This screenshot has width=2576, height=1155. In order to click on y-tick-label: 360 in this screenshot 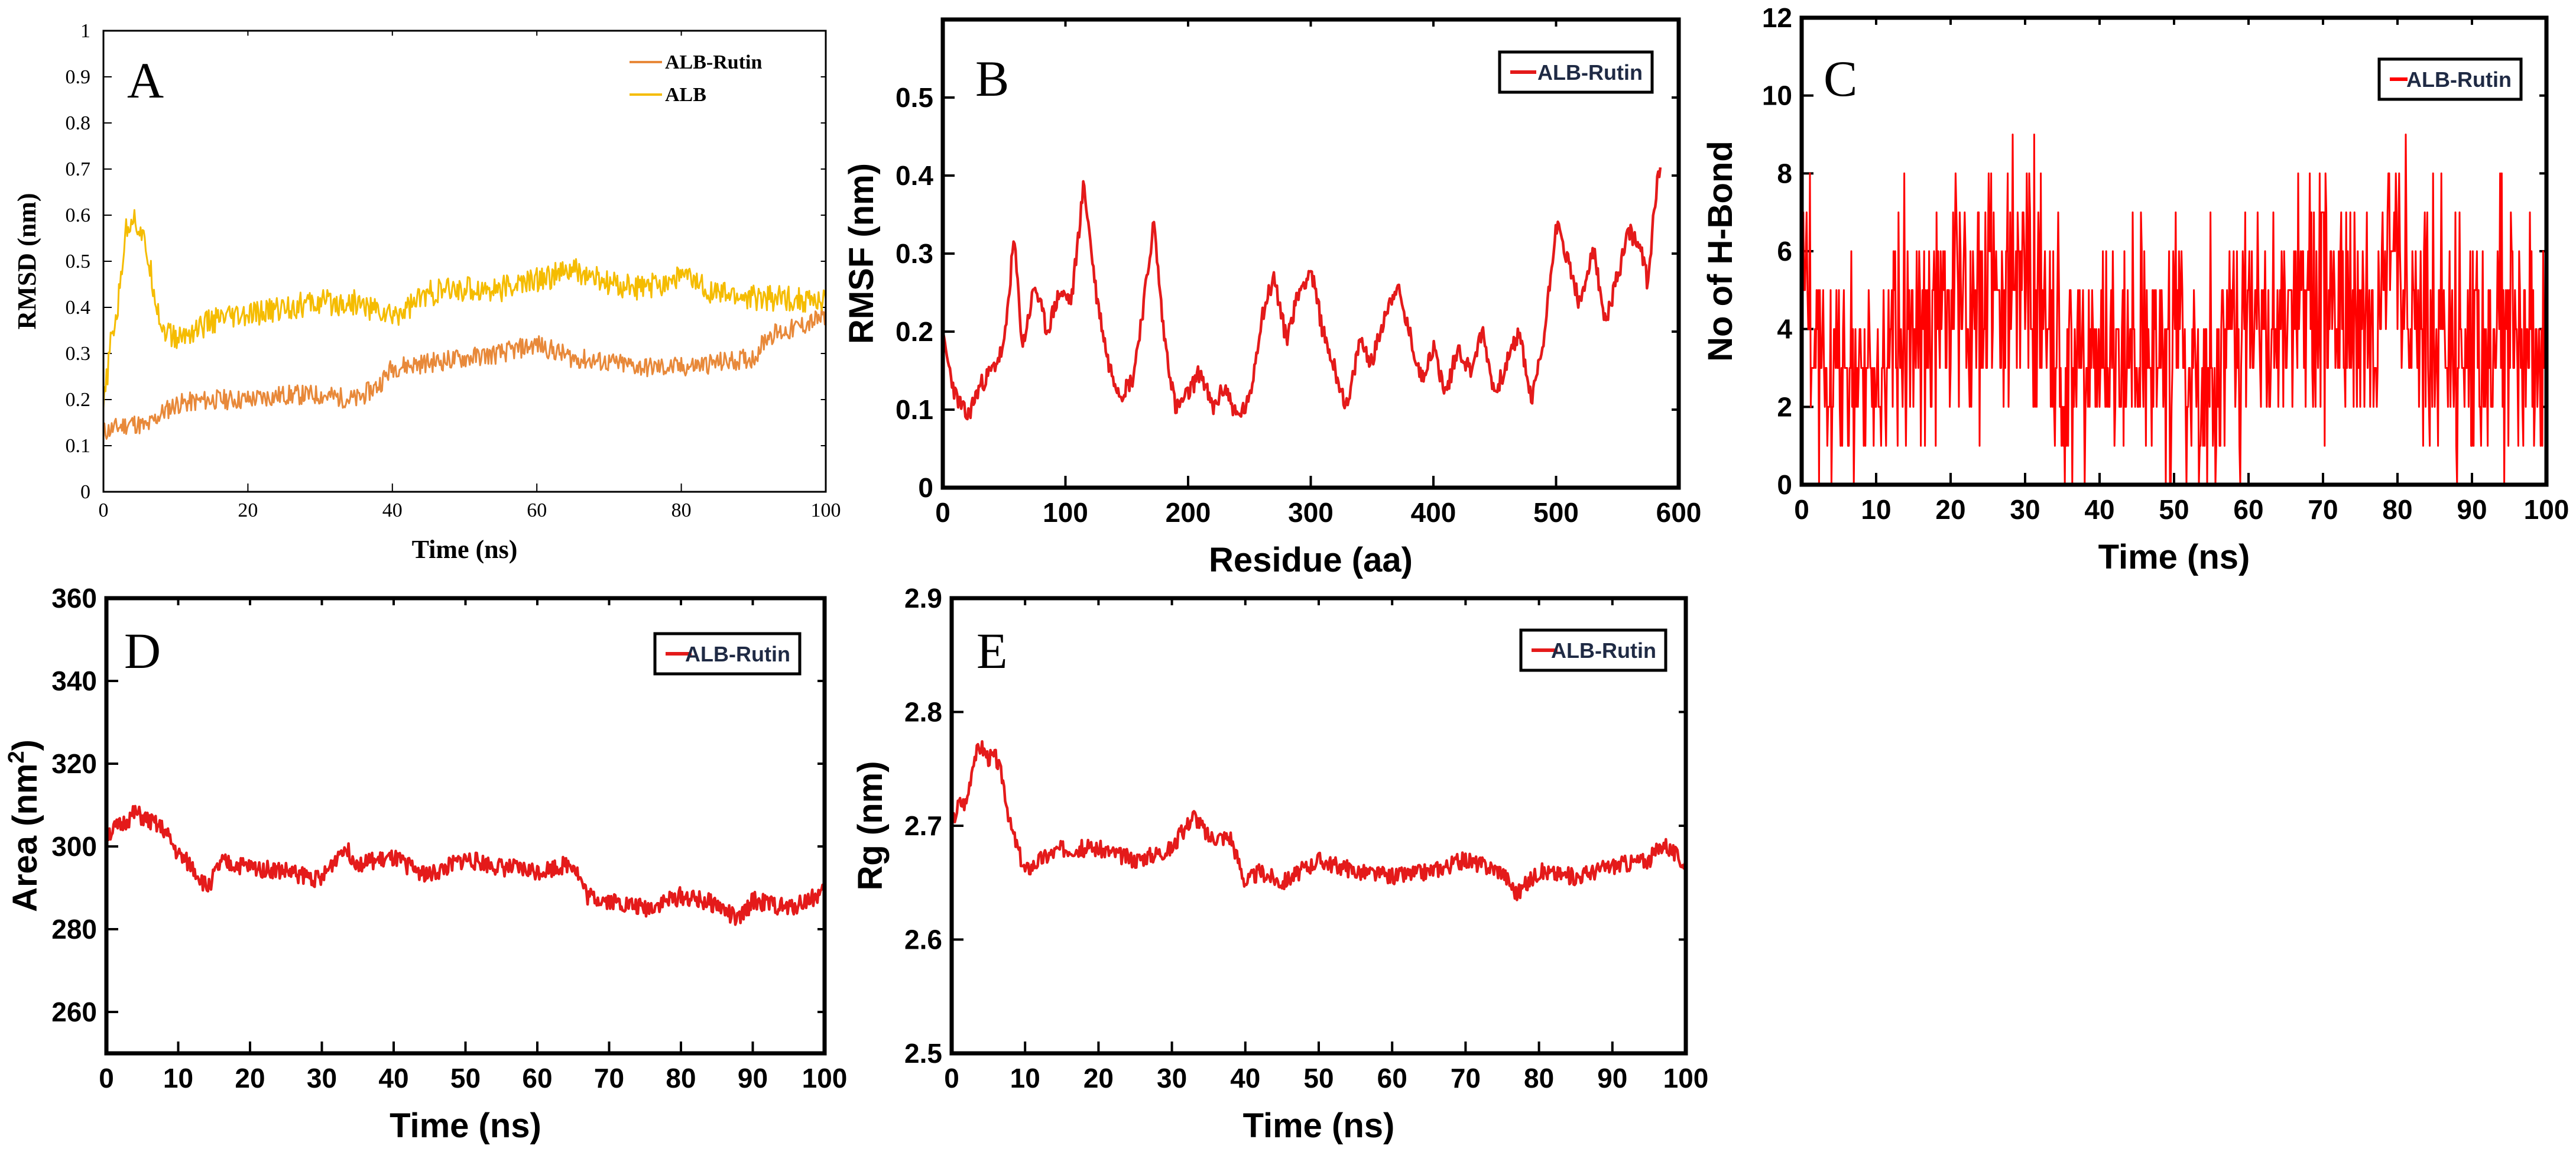, I will do `click(74, 598)`.